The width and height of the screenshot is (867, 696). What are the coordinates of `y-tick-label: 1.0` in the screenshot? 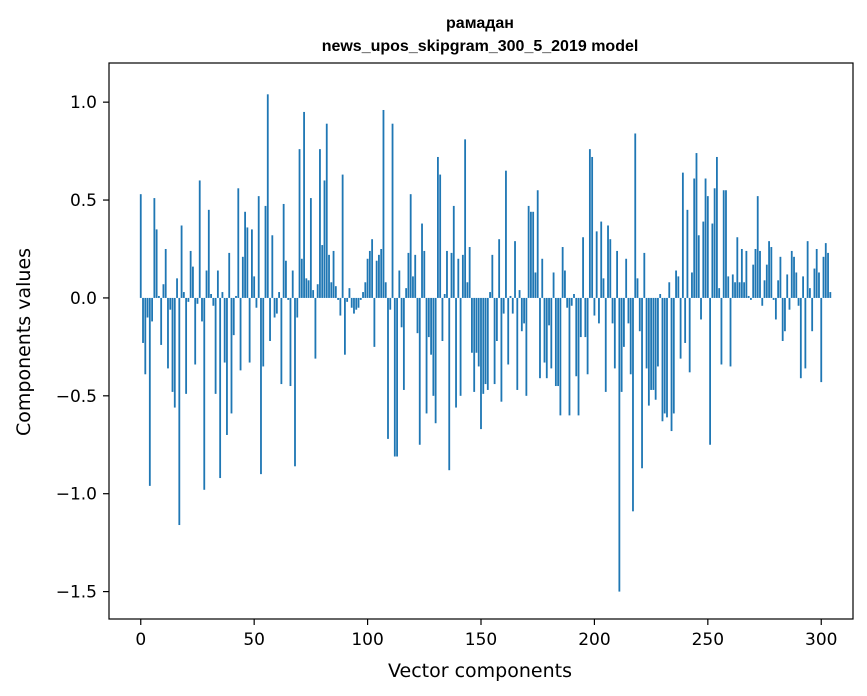 It's located at (83, 103).